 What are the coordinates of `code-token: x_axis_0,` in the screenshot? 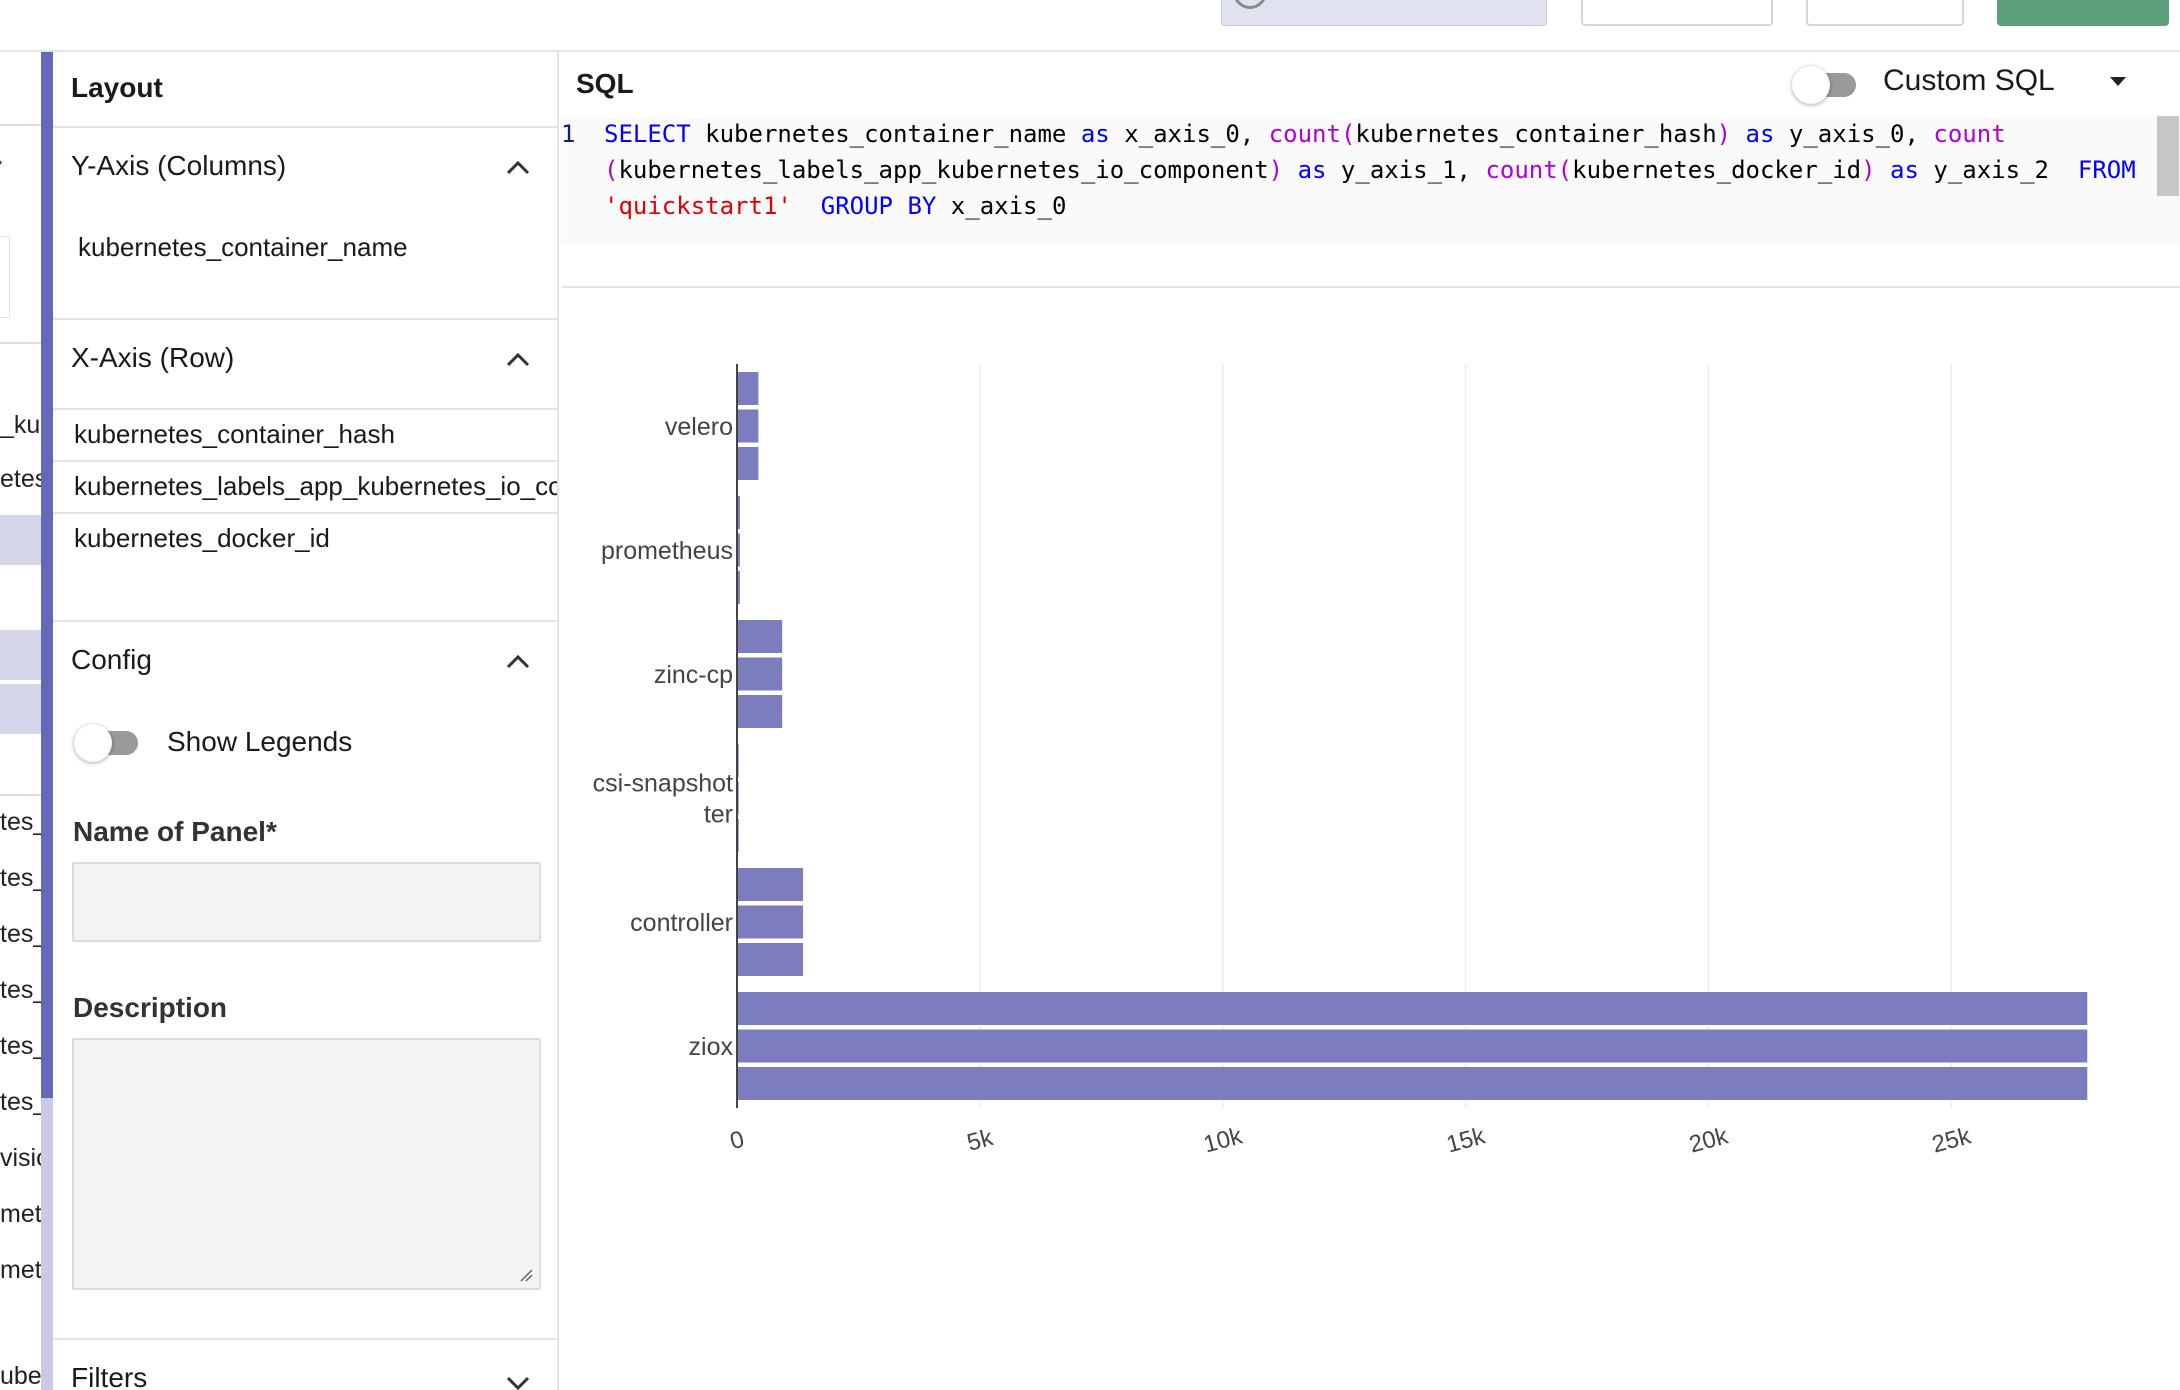 It's located at (1189, 134).